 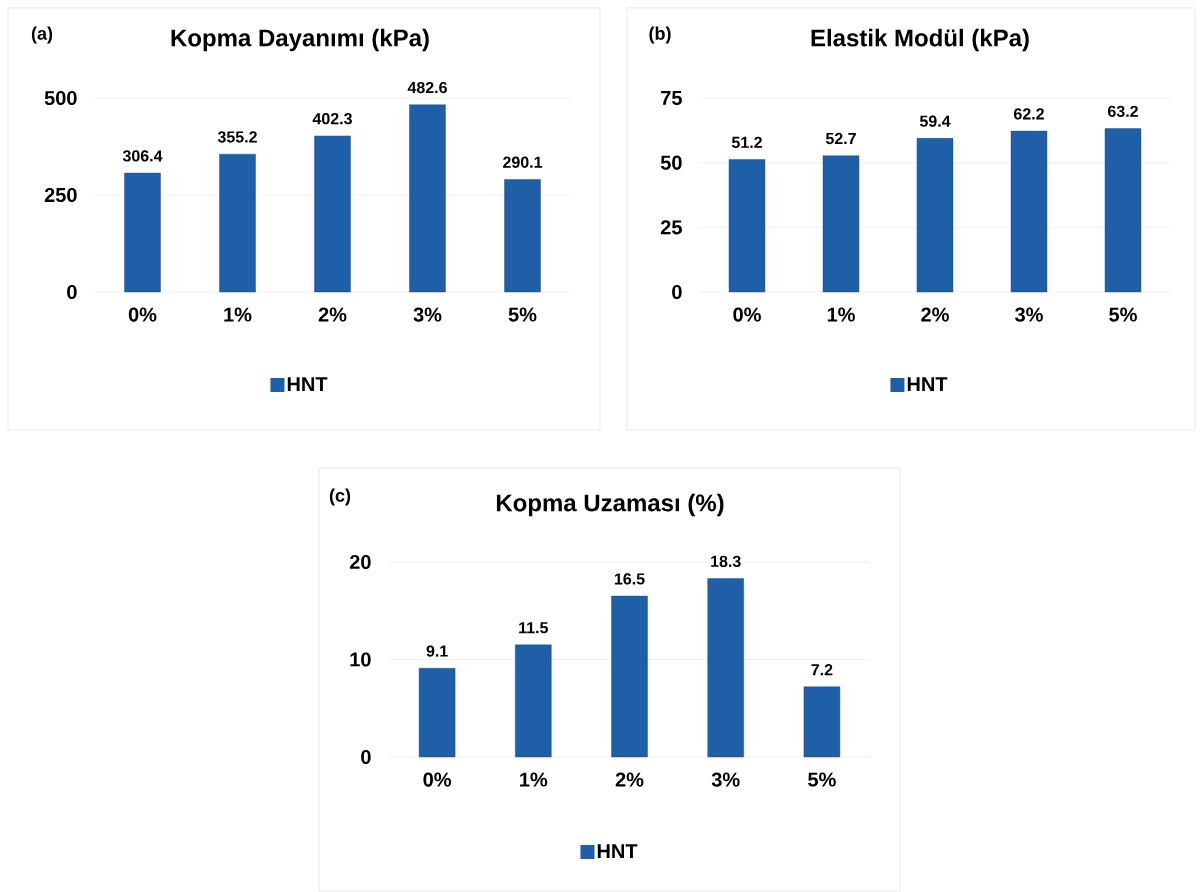 I want to click on text: (c), so click(x=340, y=497).